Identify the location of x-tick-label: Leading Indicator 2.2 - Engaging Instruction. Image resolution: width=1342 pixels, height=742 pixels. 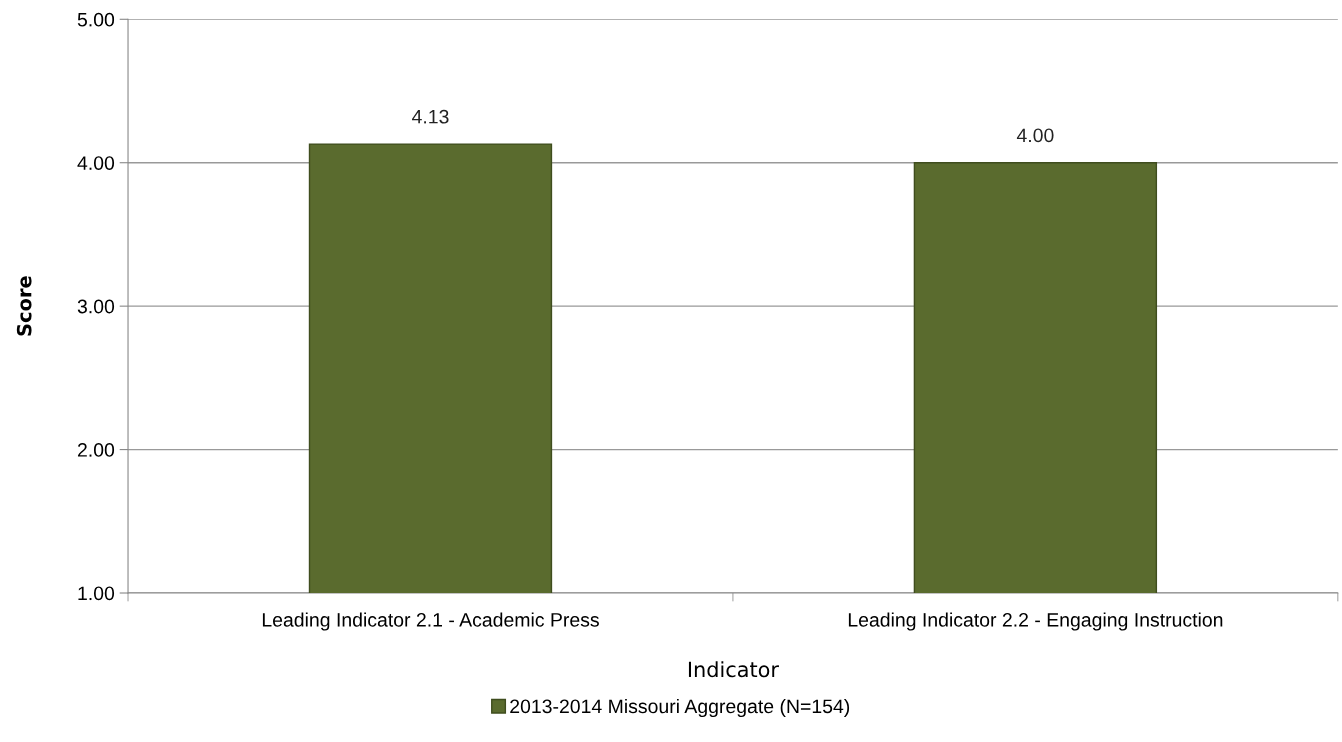
(1035, 621).